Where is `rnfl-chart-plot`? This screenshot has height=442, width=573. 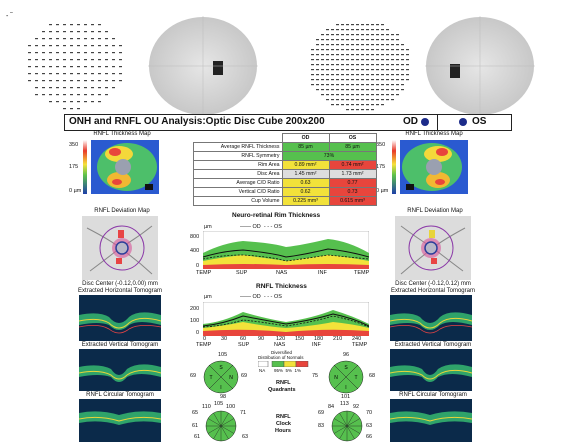 rnfl-chart-plot is located at coordinates (286, 319).